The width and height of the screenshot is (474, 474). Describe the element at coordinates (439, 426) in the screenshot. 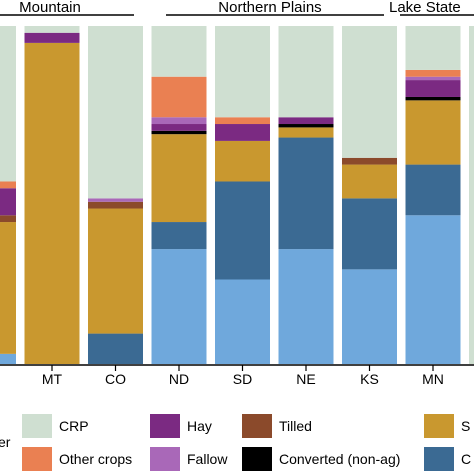

I see `legend-swatch-gold` at that location.